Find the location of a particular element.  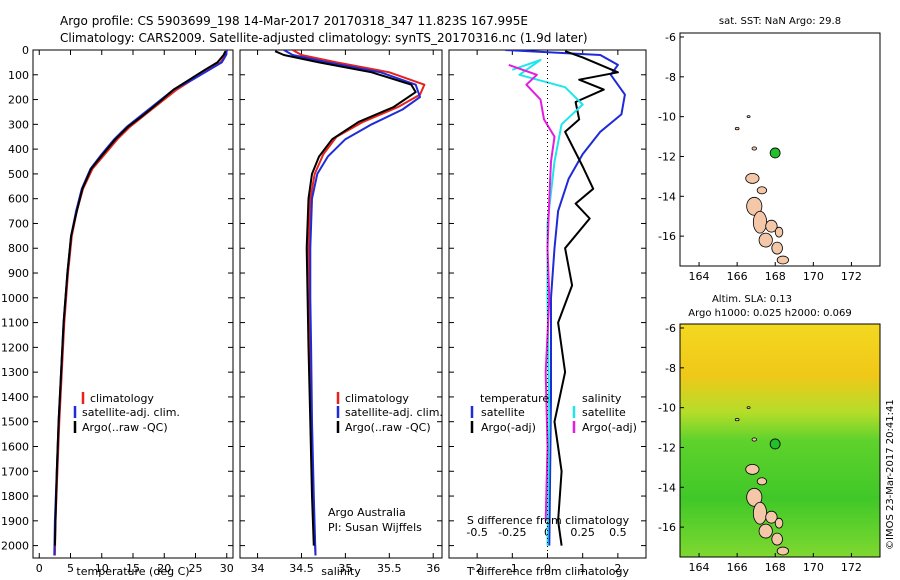

x-tick-label: -1 is located at coordinates (512, 568).